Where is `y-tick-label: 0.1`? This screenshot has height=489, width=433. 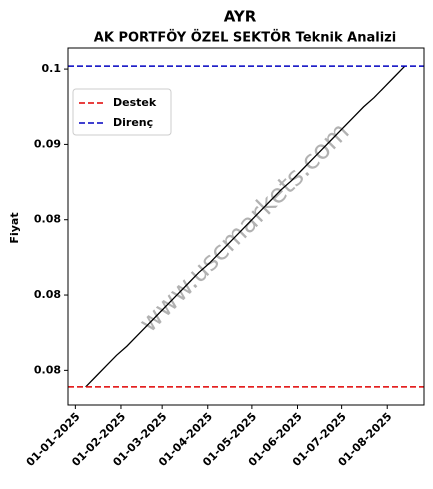
y-tick-label: 0.1 is located at coordinates (52, 68).